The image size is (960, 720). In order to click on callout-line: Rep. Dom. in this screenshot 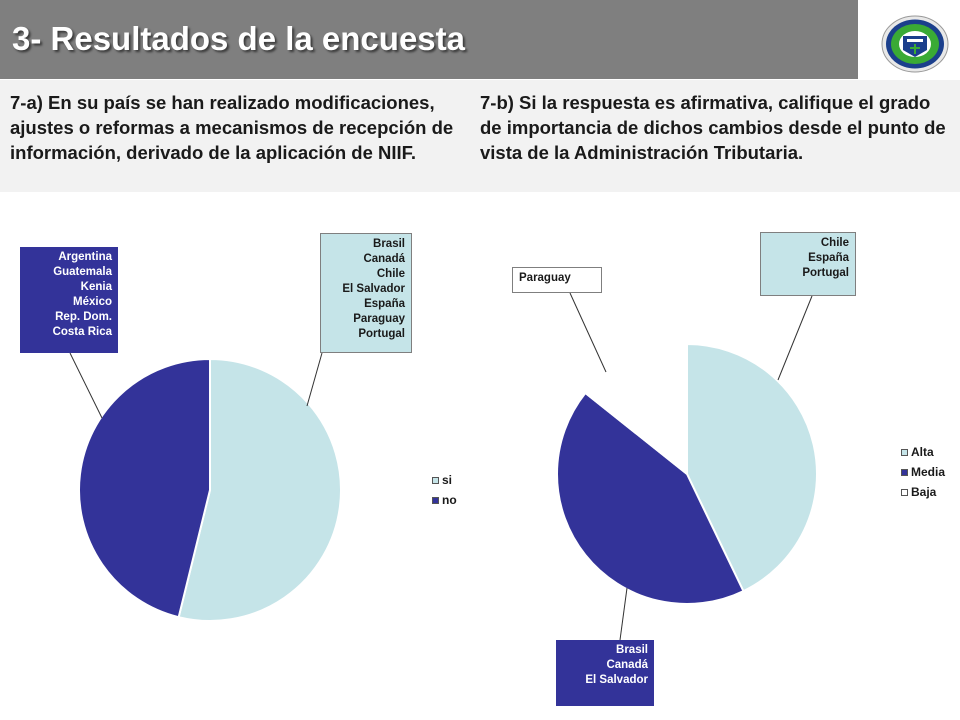, I will do `click(83, 317)`.